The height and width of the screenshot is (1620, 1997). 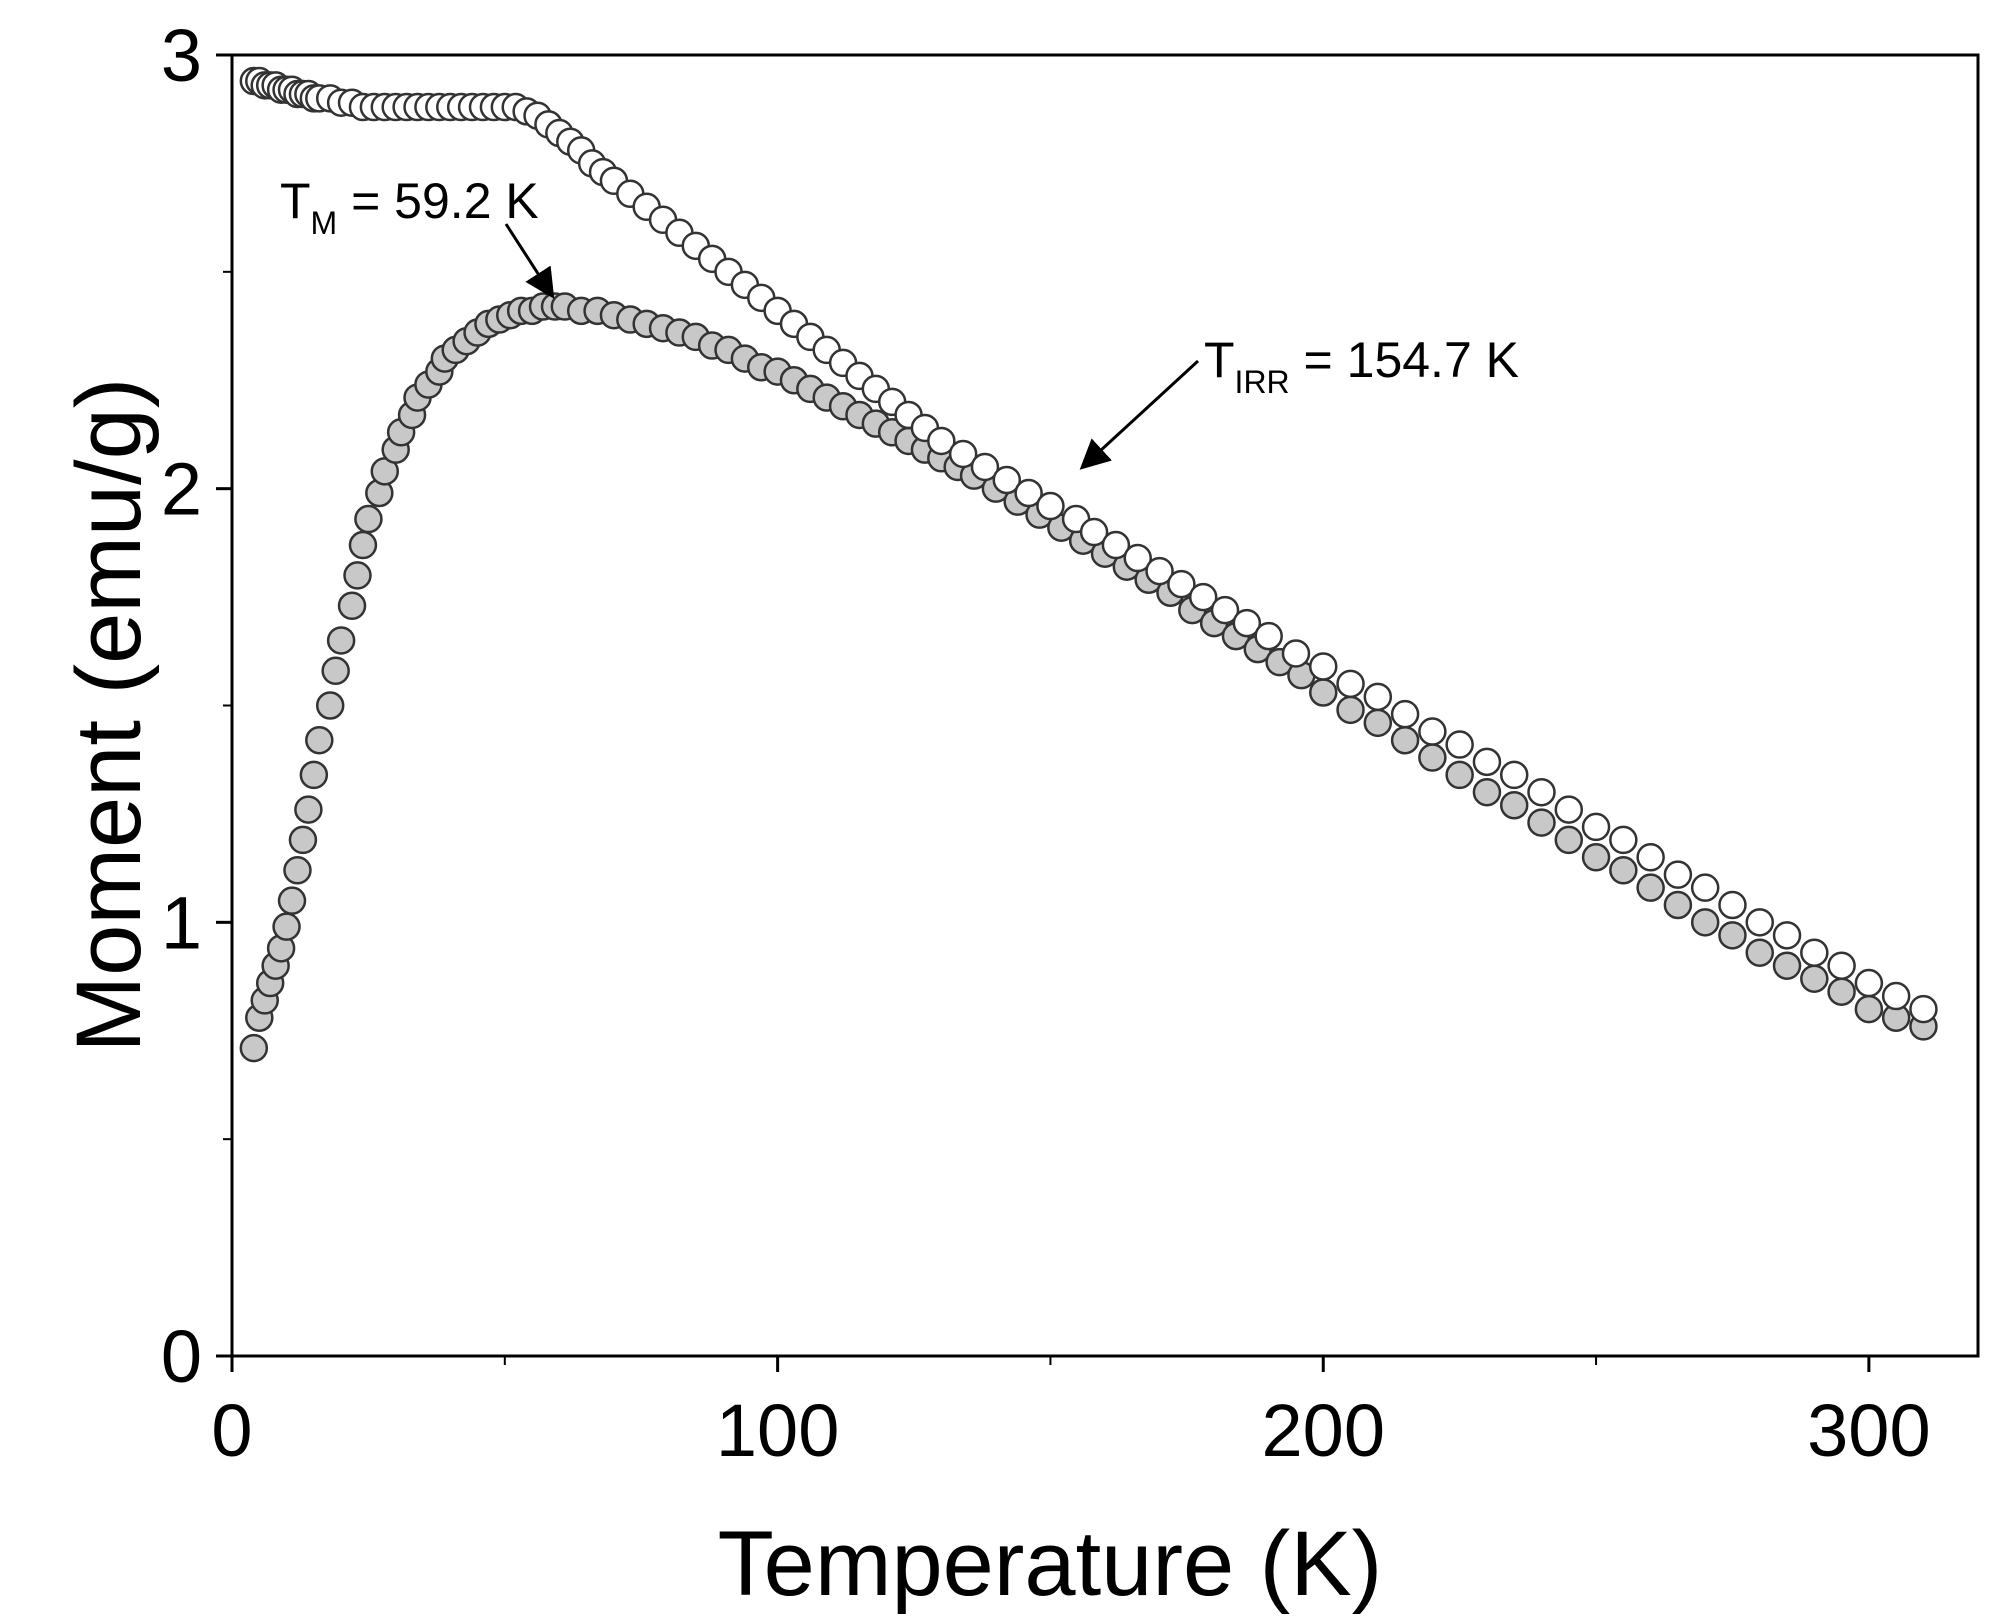 What do you see at coordinates (777, 1430) in the screenshot?
I see `x-tick-label: 100` at bounding box center [777, 1430].